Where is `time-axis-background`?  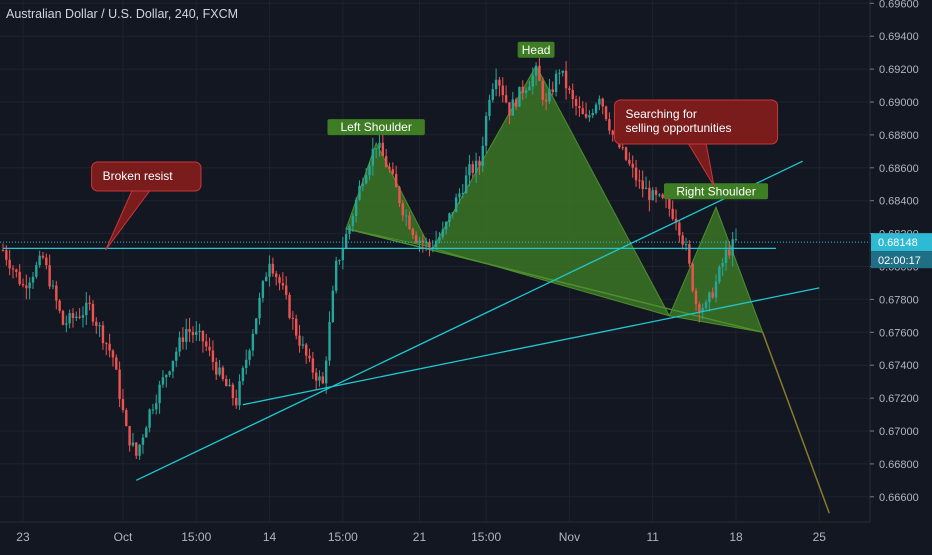 time-axis-background is located at coordinates (435, 536).